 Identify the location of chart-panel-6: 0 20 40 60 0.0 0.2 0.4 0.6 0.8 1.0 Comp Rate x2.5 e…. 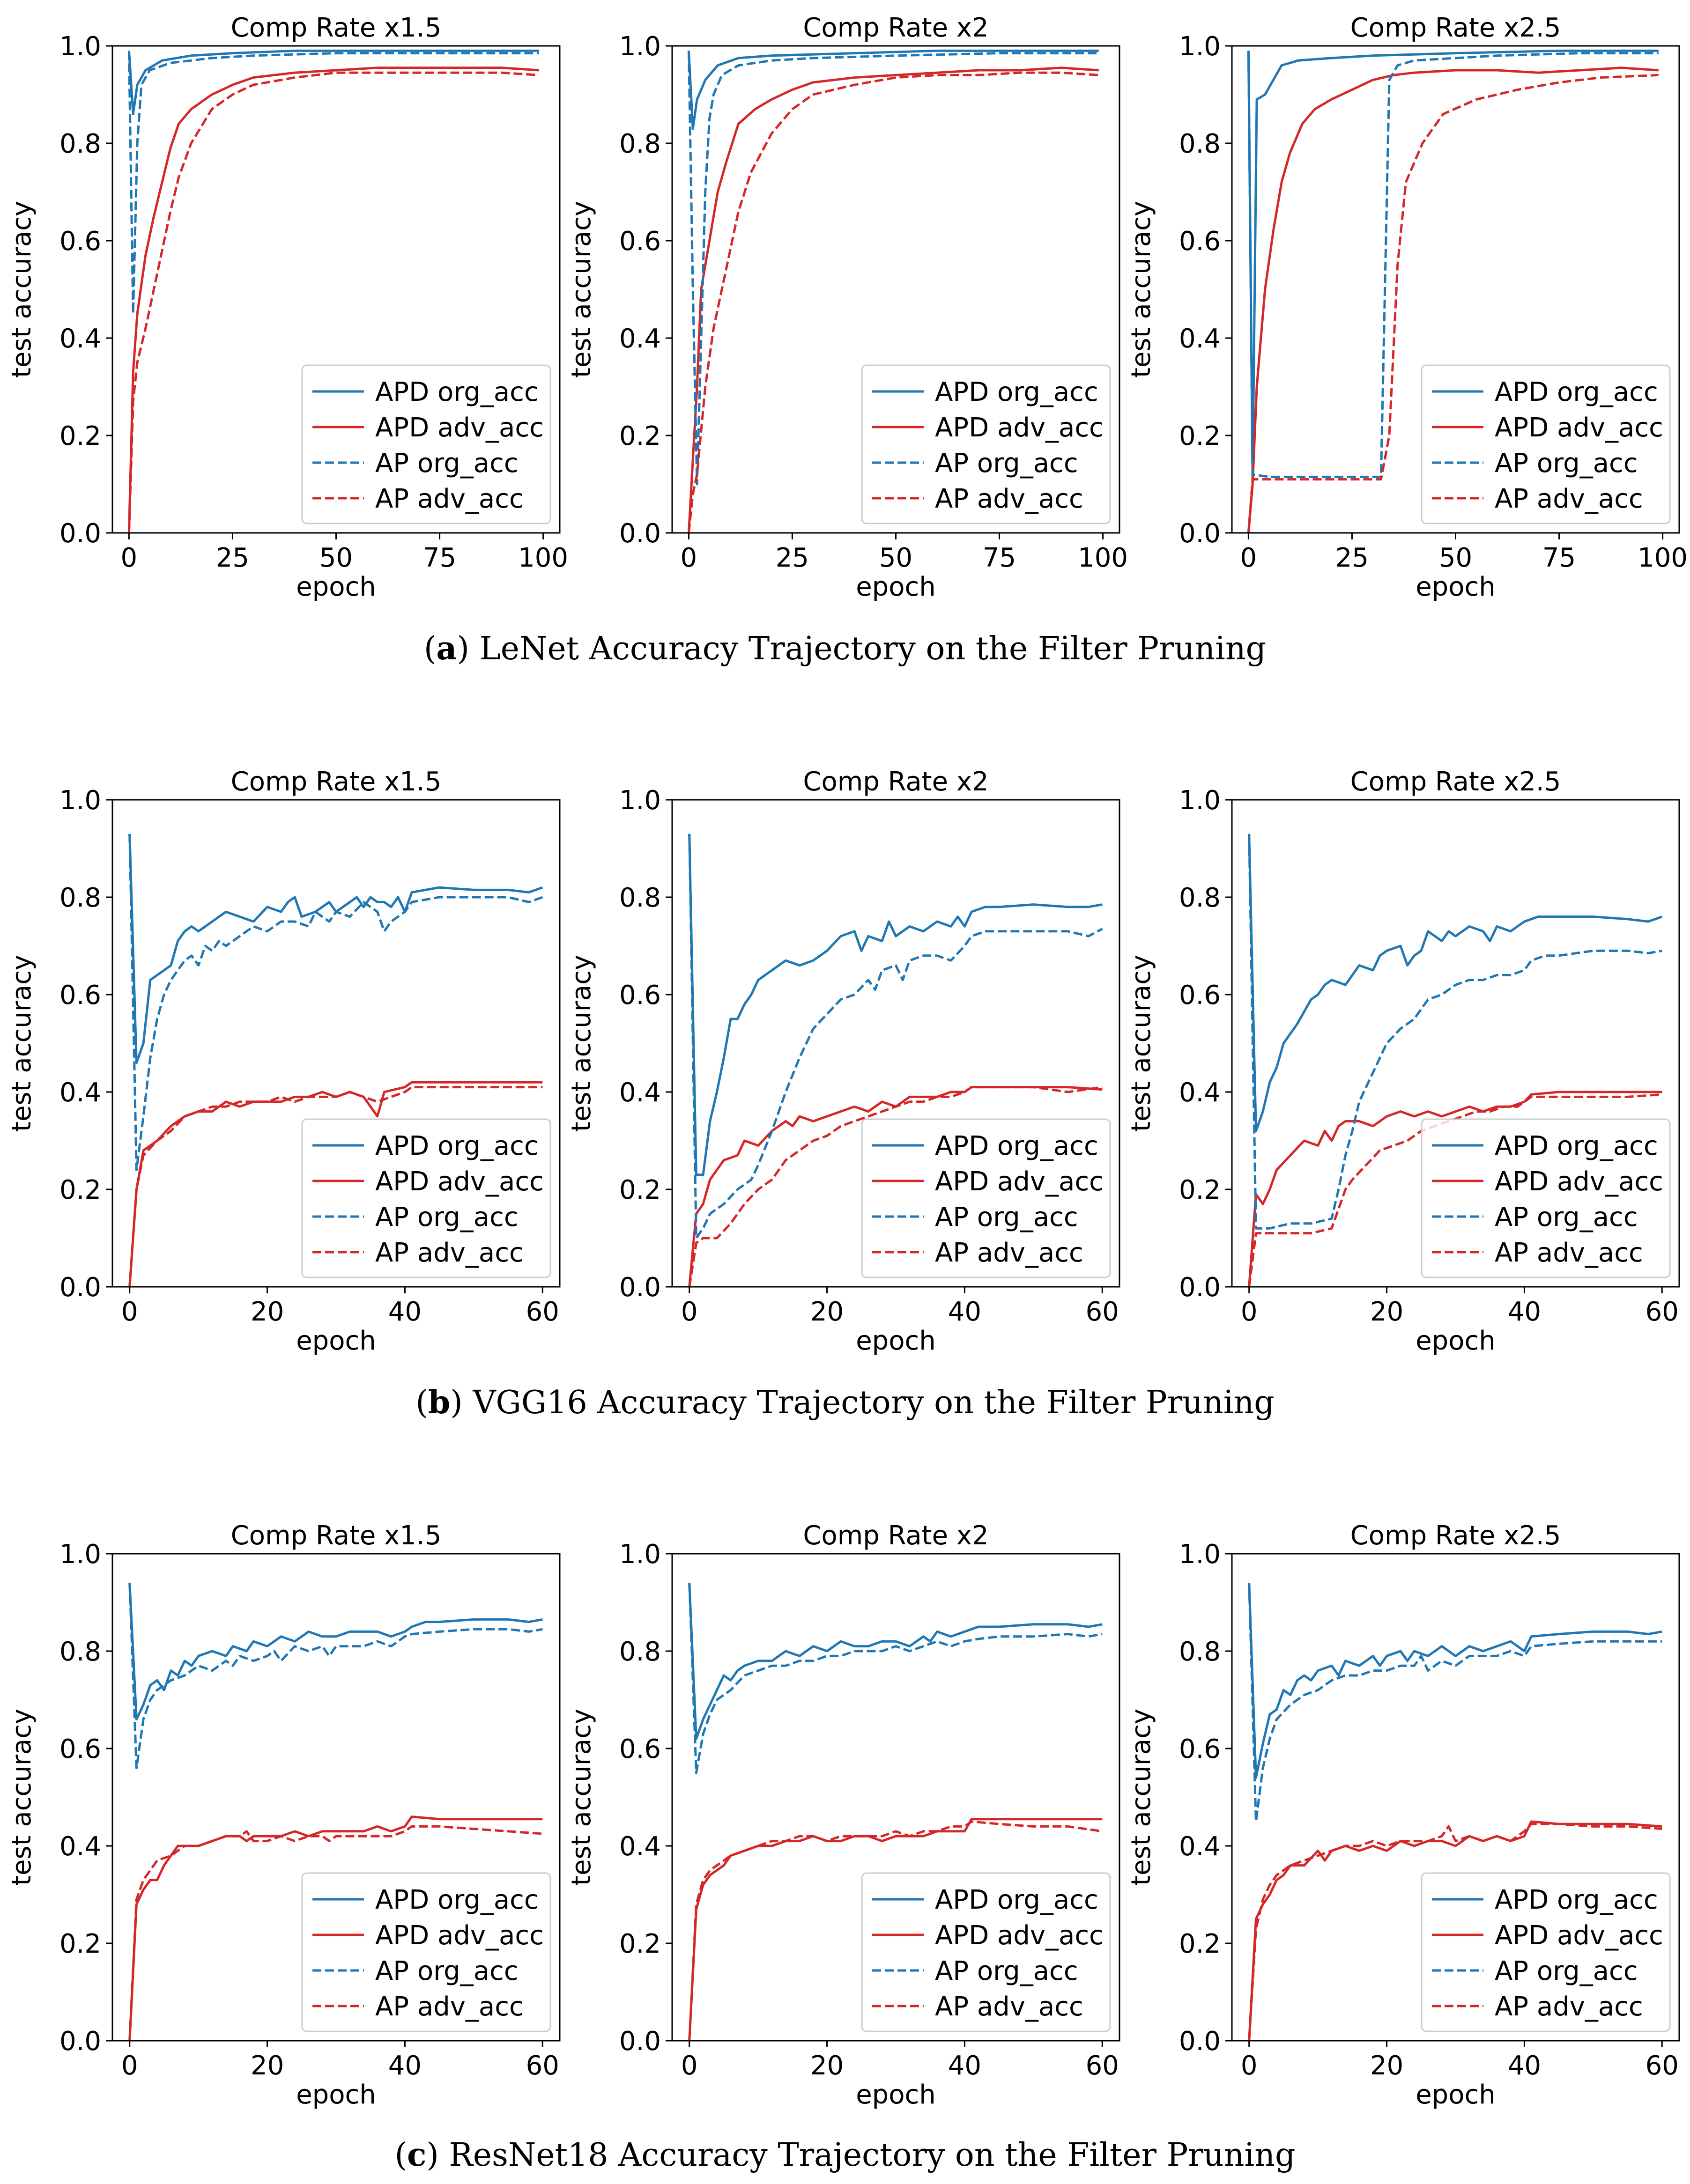
(1403, 1061).